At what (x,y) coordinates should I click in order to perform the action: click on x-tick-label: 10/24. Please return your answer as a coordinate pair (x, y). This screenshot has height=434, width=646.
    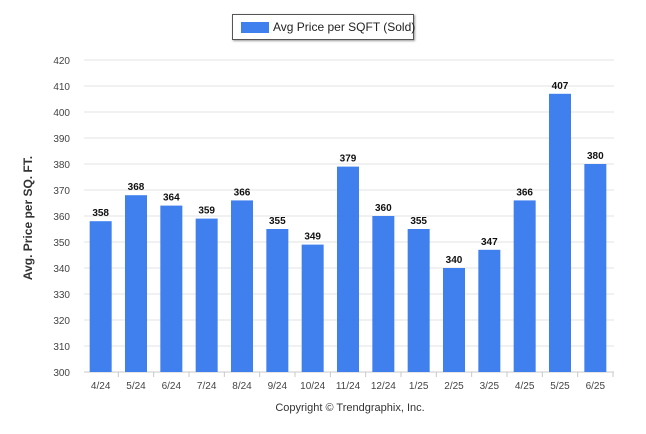
    Looking at the image, I should click on (312, 386).